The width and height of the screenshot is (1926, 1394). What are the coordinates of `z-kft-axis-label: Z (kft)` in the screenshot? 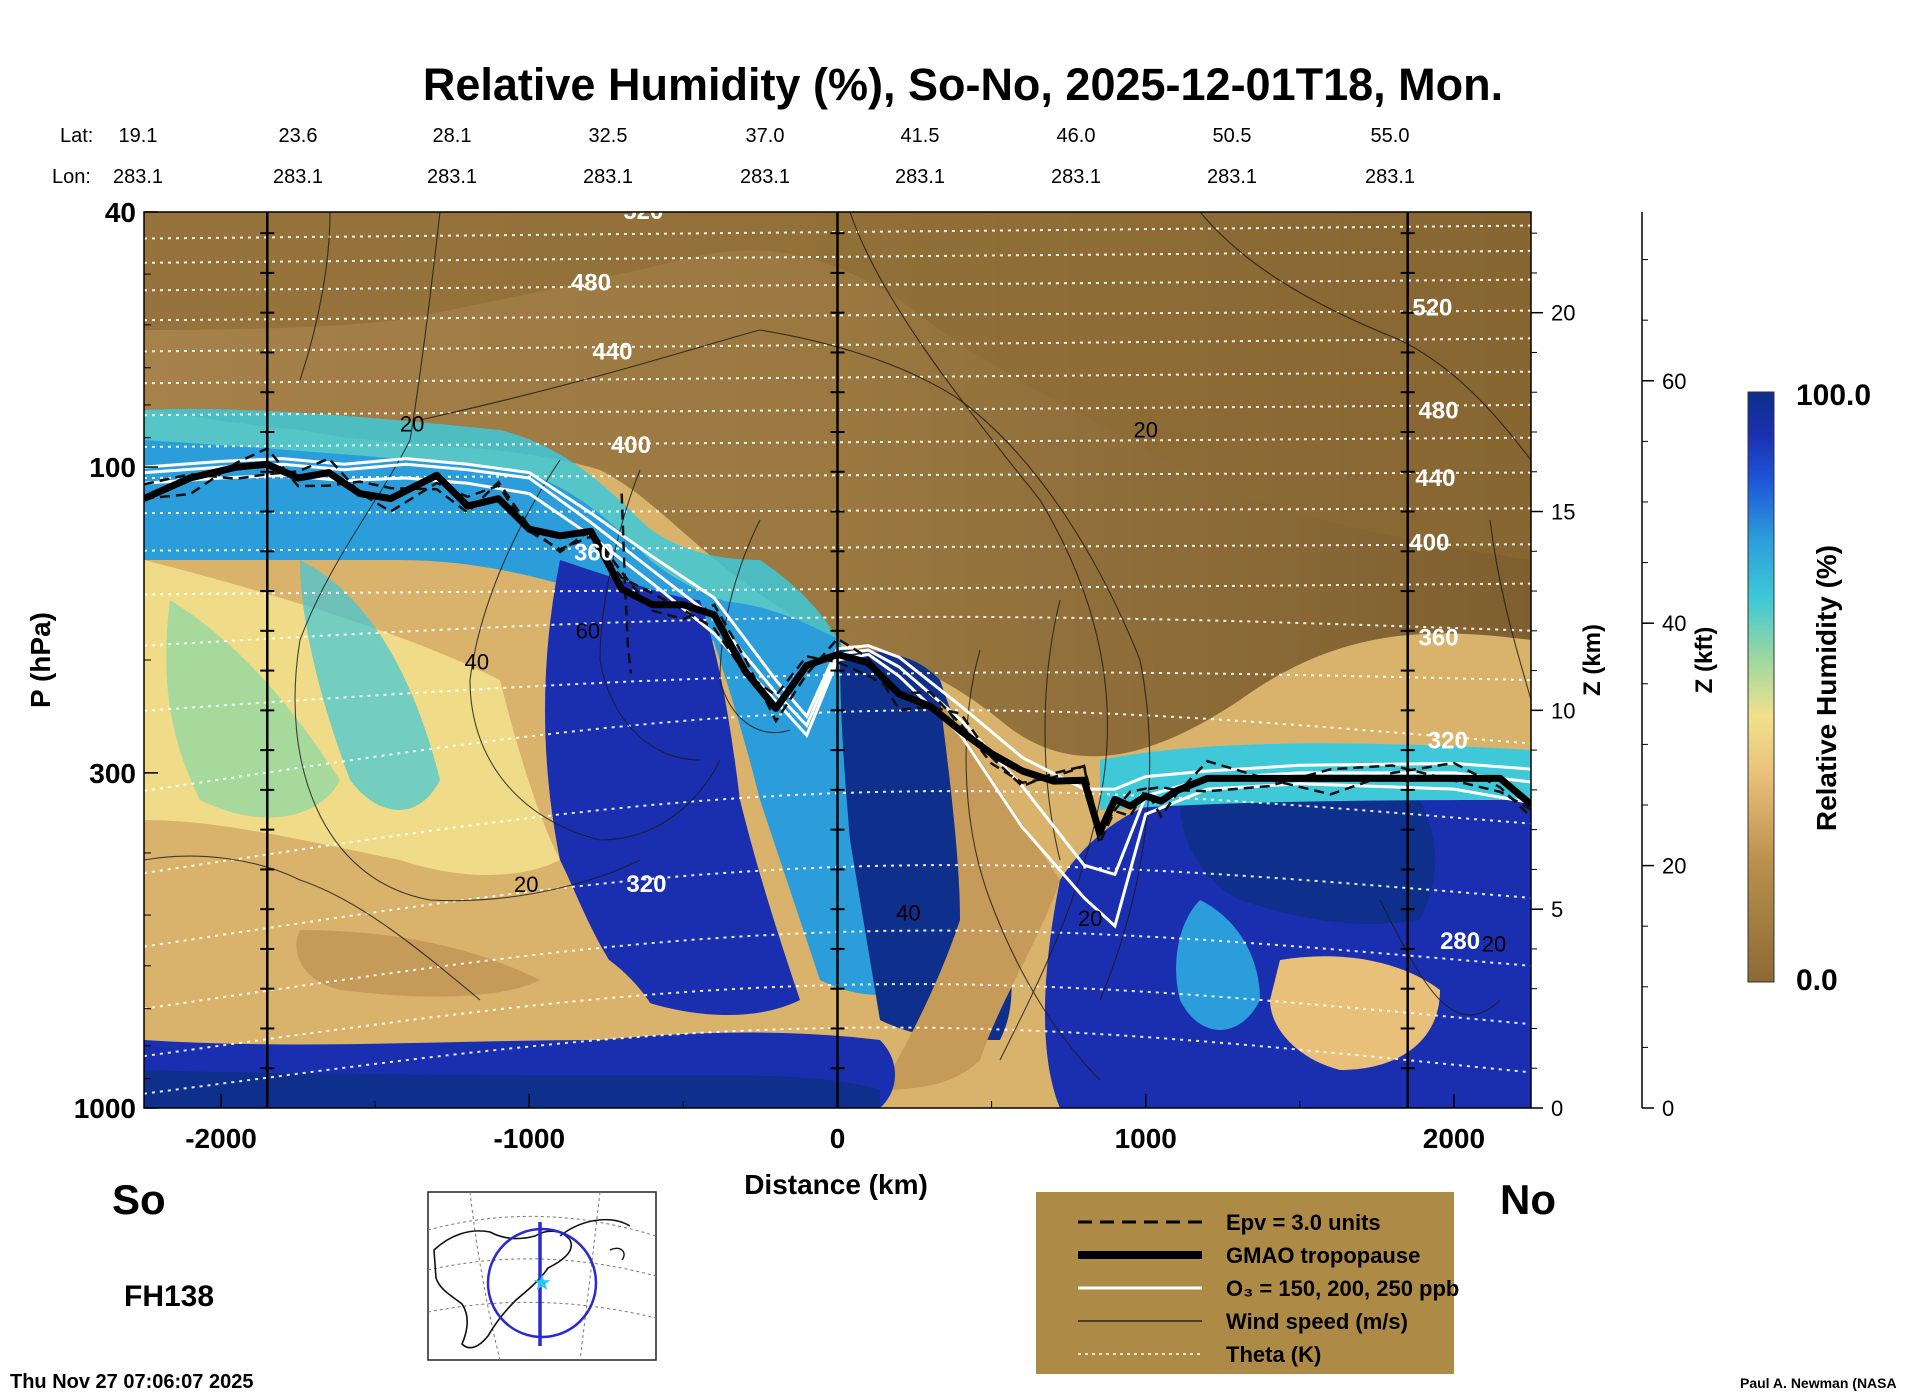 It's located at (1704, 660).